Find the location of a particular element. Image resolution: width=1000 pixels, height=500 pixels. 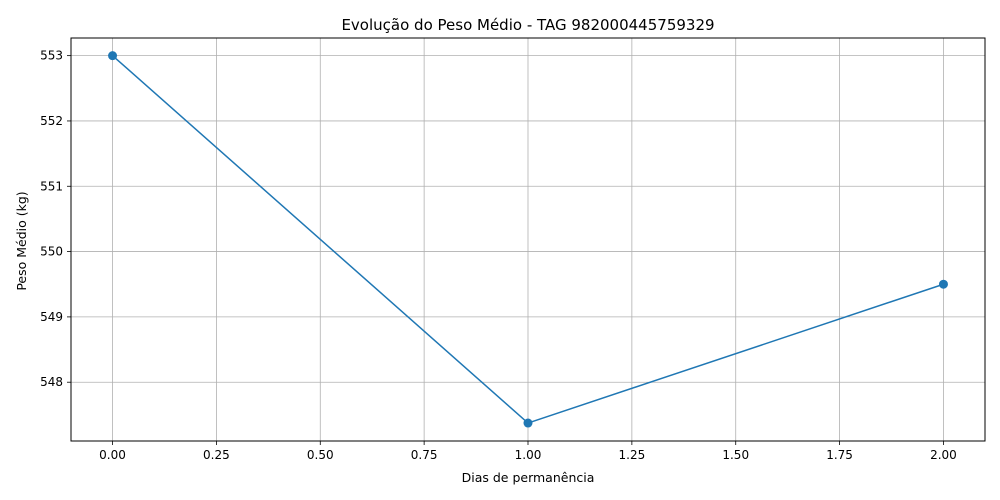

x-axis-ticks: 0.00 0.25 0.50 0.75 1.00 1.25 1.50 1.75 2.00 is located at coordinates (528, 451).